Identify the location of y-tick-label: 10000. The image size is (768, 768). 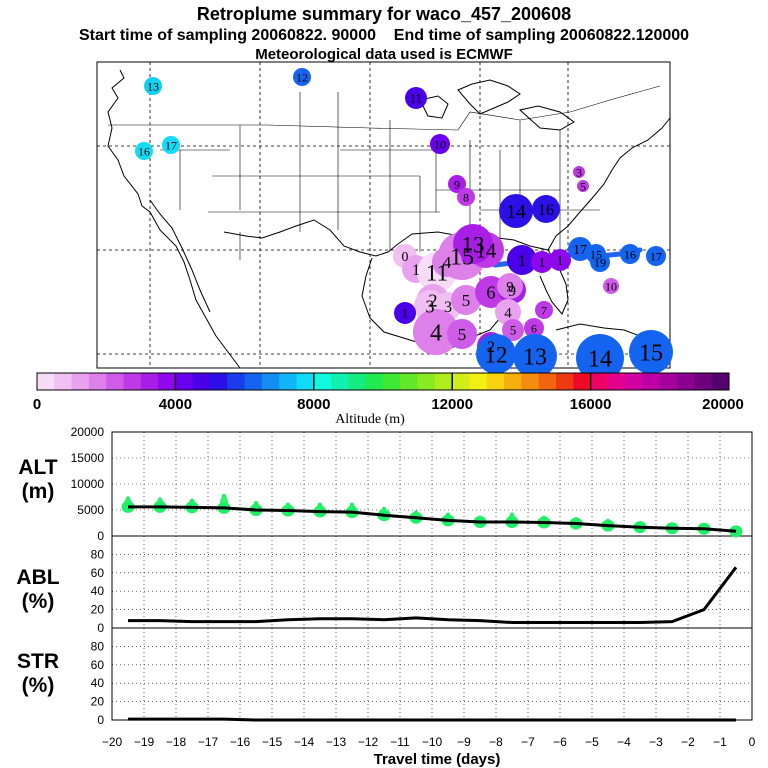
(88, 484).